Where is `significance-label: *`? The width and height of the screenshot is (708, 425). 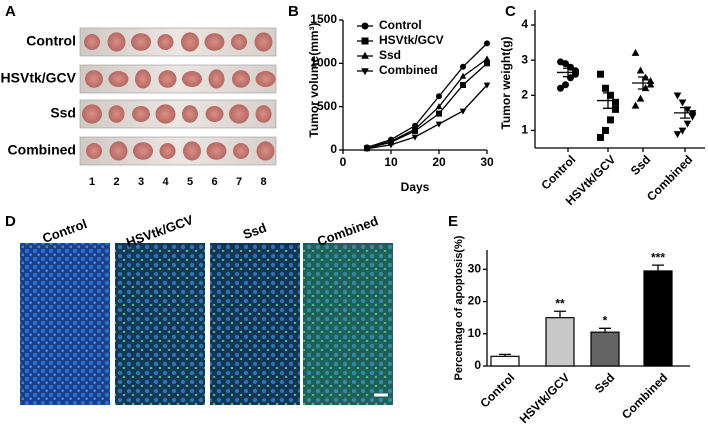
significance-label: * is located at coordinates (605, 320).